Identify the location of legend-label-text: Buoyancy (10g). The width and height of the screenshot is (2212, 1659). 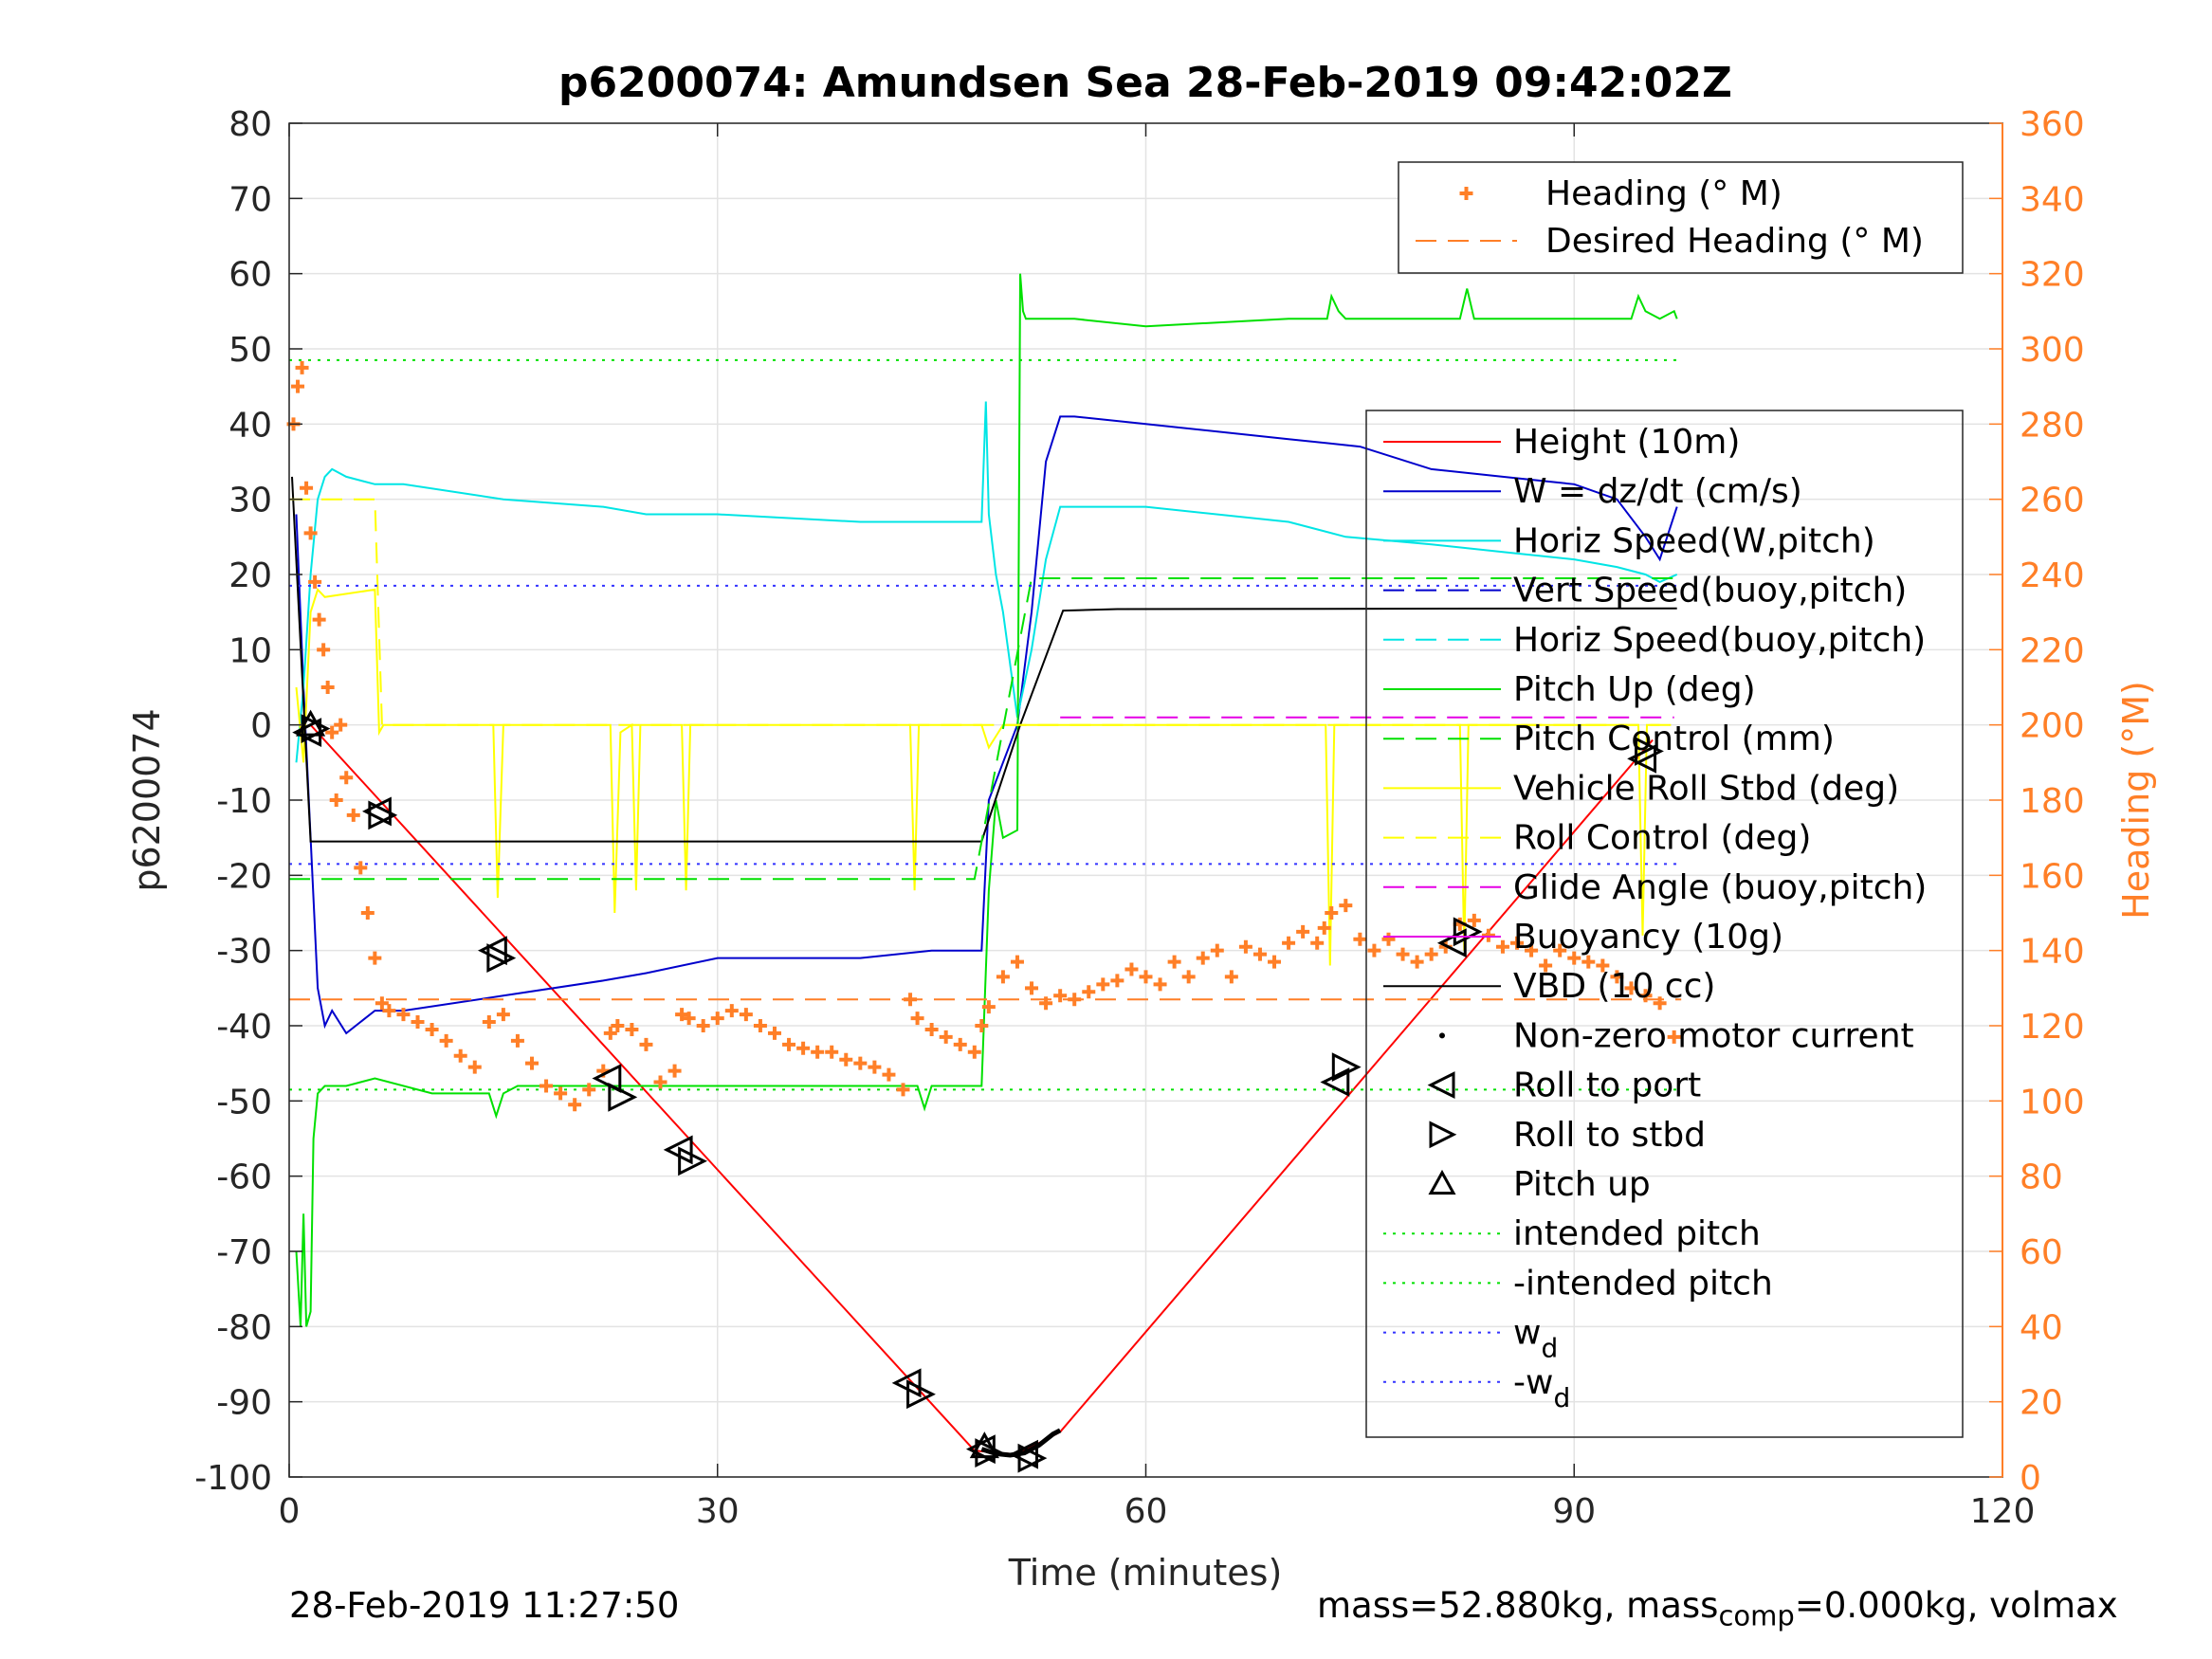
(1648, 937).